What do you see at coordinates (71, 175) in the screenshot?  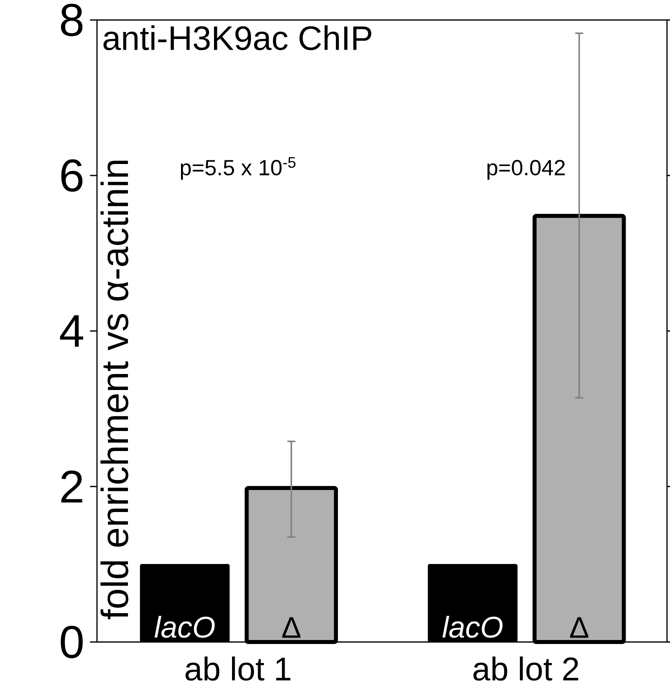 I see `y-tick-label: 6` at bounding box center [71, 175].